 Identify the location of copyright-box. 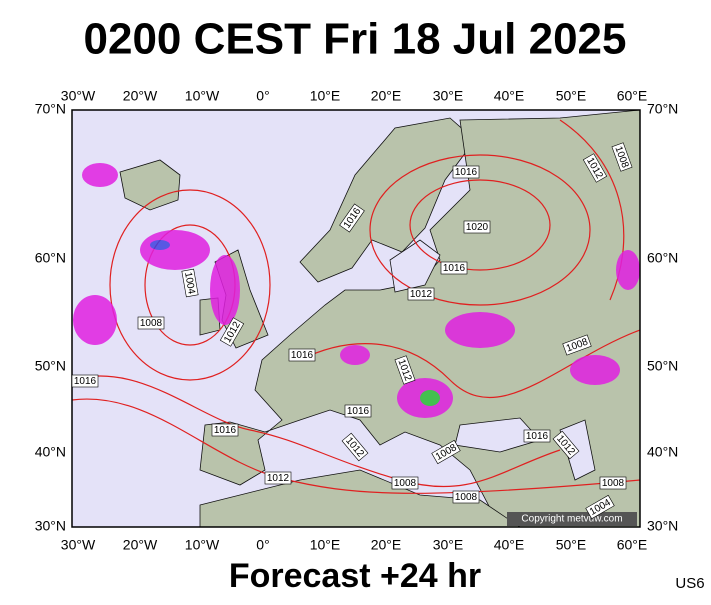
(572, 519).